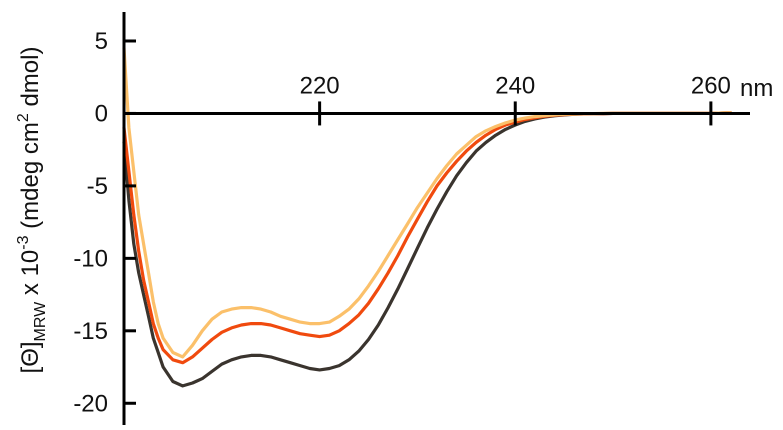 The image size is (783, 430). Describe the element at coordinates (101, 41) in the screenshot. I see `y-tick-label-5: 5` at that location.